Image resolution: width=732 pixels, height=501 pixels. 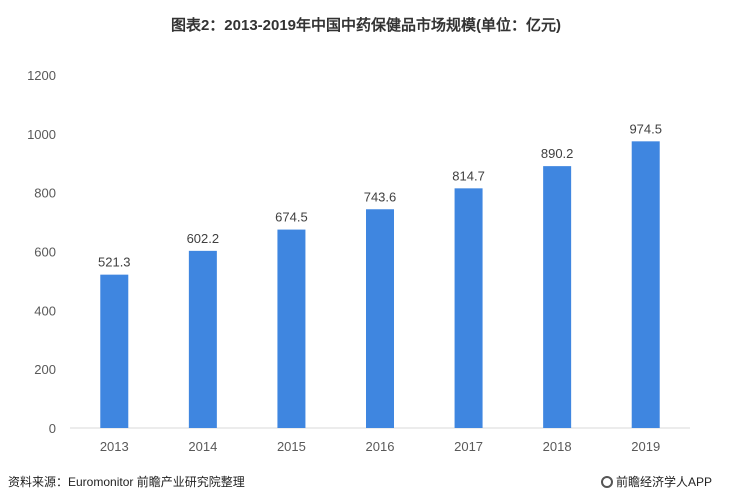 What do you see at coordinates (366, 25) in the screenshot?
I see `chart-title: 图表2：2013-2019年中国中药保健品市场规模(单位：亿元)` at bounding box center [366, 25].